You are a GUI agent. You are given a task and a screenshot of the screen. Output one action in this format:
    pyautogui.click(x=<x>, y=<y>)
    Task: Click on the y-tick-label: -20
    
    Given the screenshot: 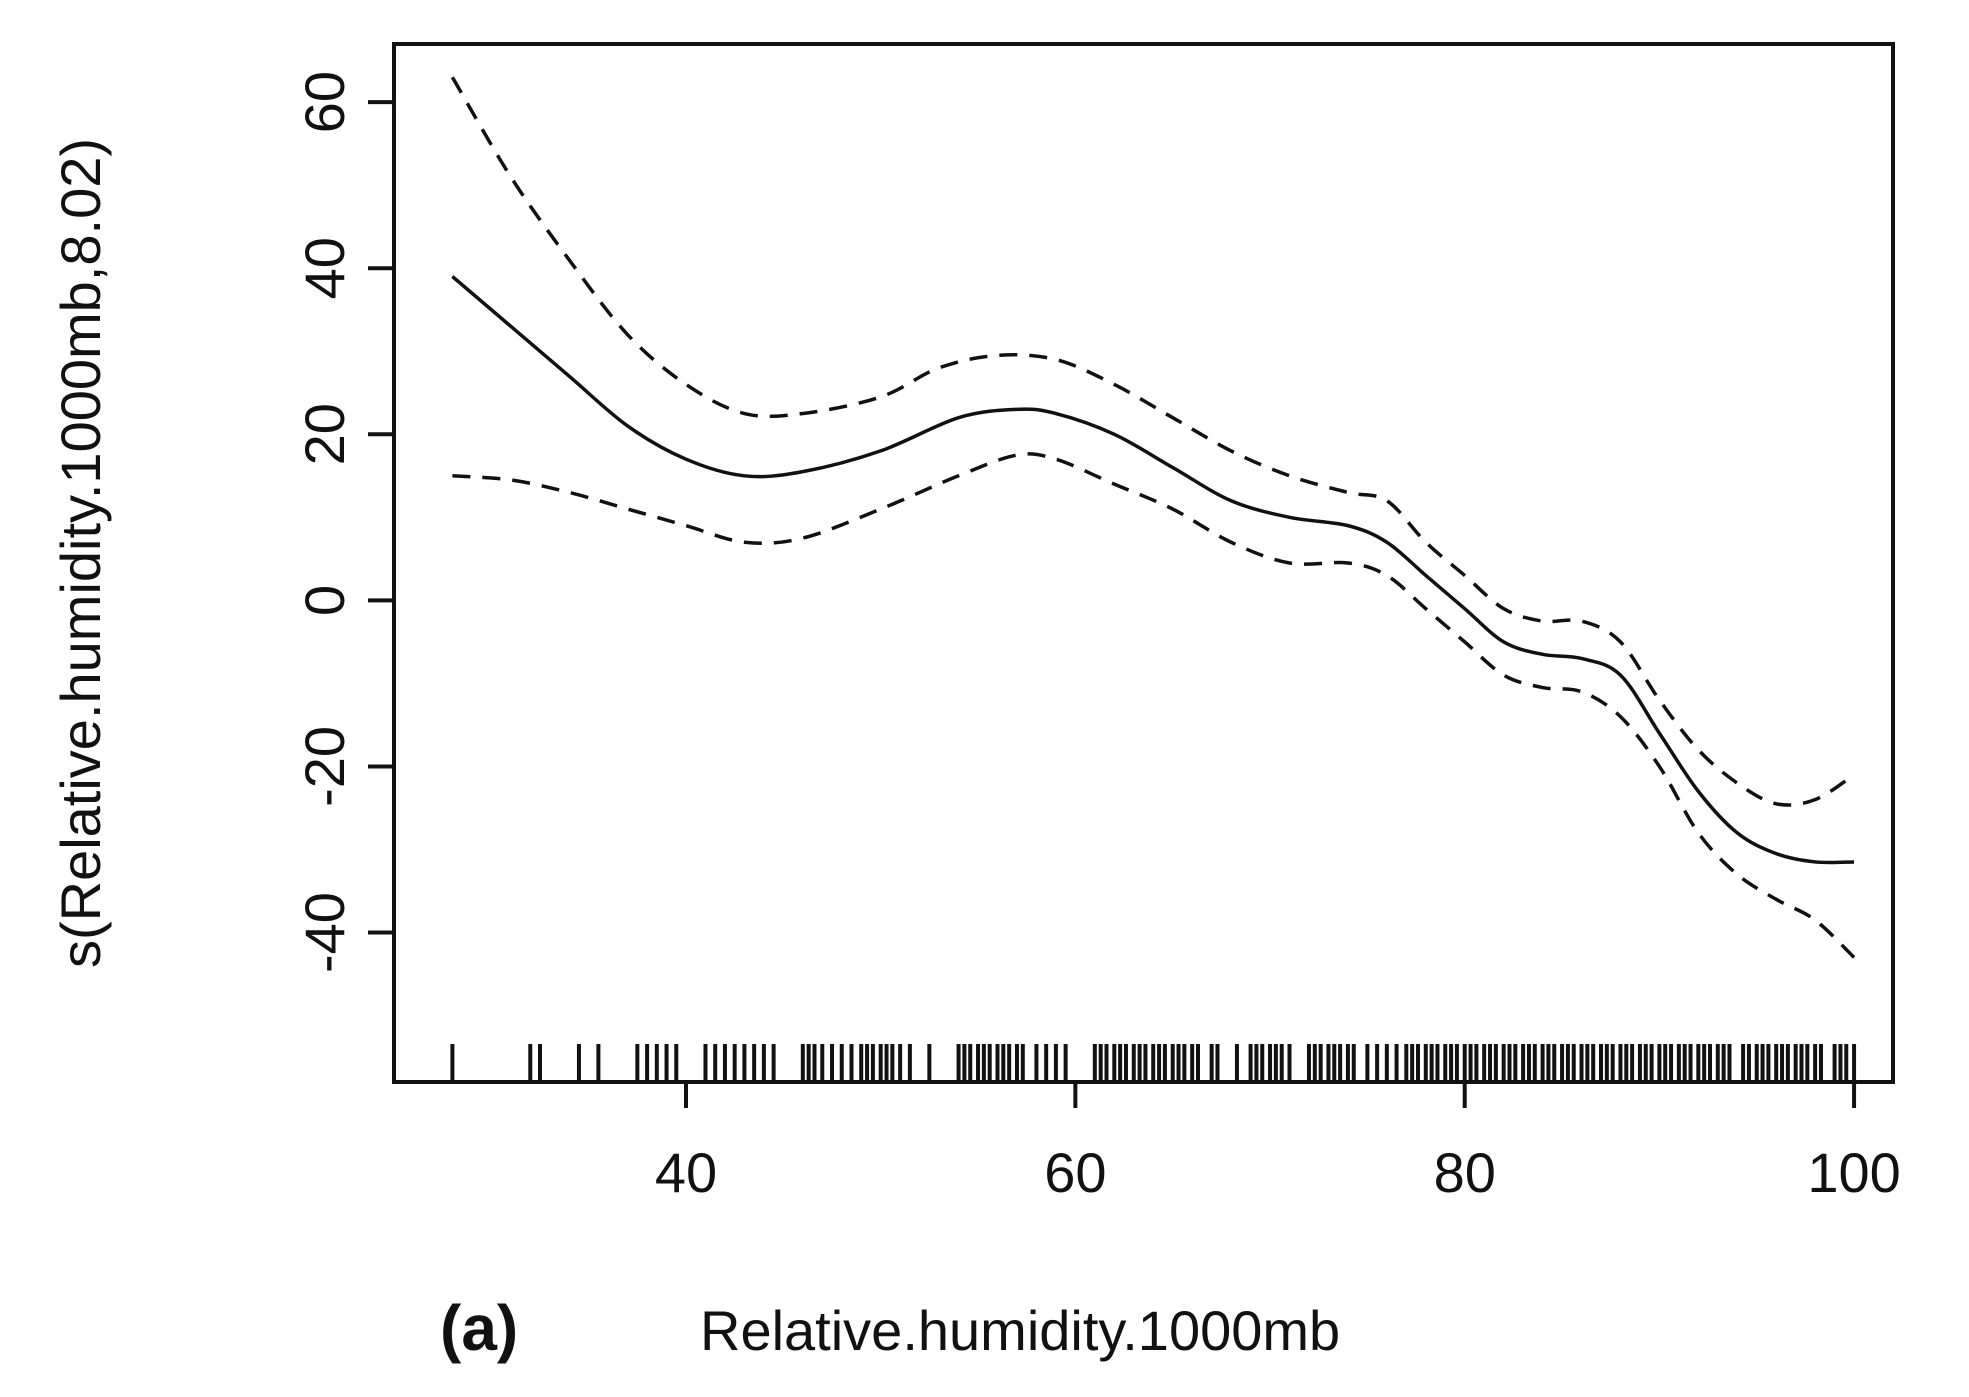 What is the action you would take?
    pyautogui.click(x=324, y=766)
    